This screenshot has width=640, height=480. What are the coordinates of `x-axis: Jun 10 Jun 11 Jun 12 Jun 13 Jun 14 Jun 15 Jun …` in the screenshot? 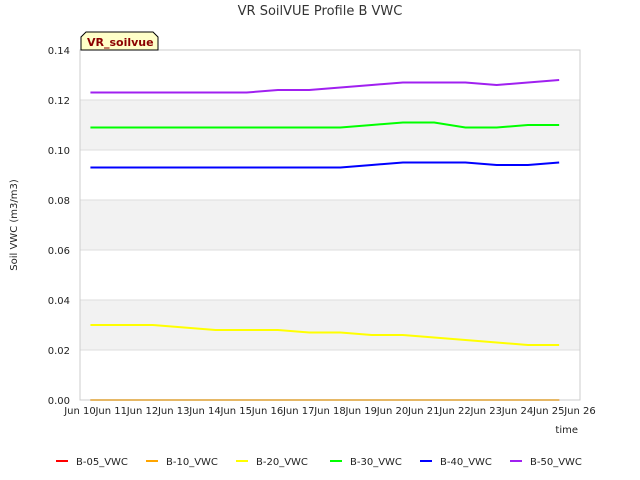 It's located at (329, 411).